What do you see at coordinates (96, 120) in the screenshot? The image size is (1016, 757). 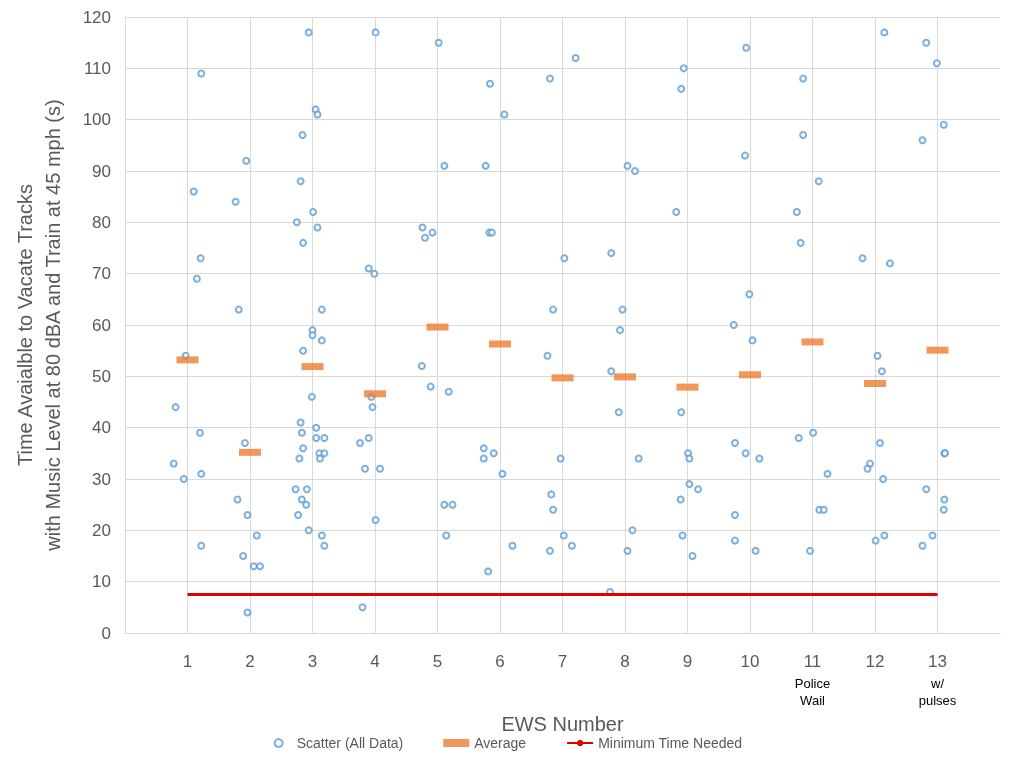 I see `y-tick-label: 100` at bounding box center [96, 120].